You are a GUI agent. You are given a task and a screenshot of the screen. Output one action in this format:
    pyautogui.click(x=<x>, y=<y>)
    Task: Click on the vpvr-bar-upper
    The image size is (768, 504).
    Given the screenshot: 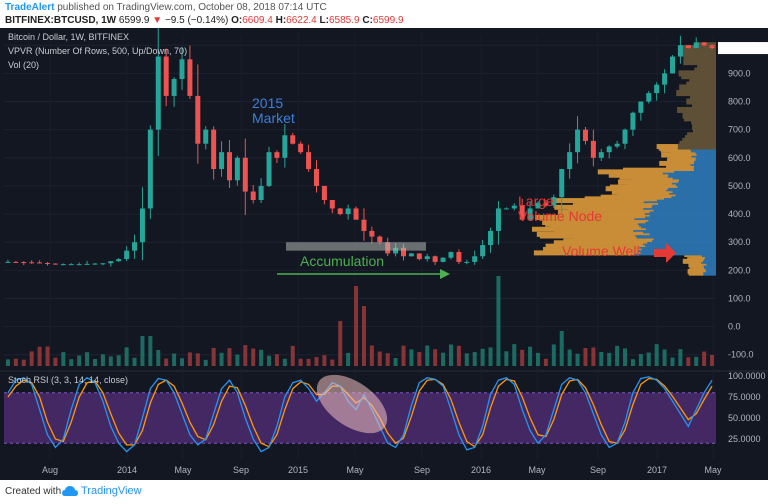 What is the action you would take?
    pyautogui.click(x=696, y=109)
    